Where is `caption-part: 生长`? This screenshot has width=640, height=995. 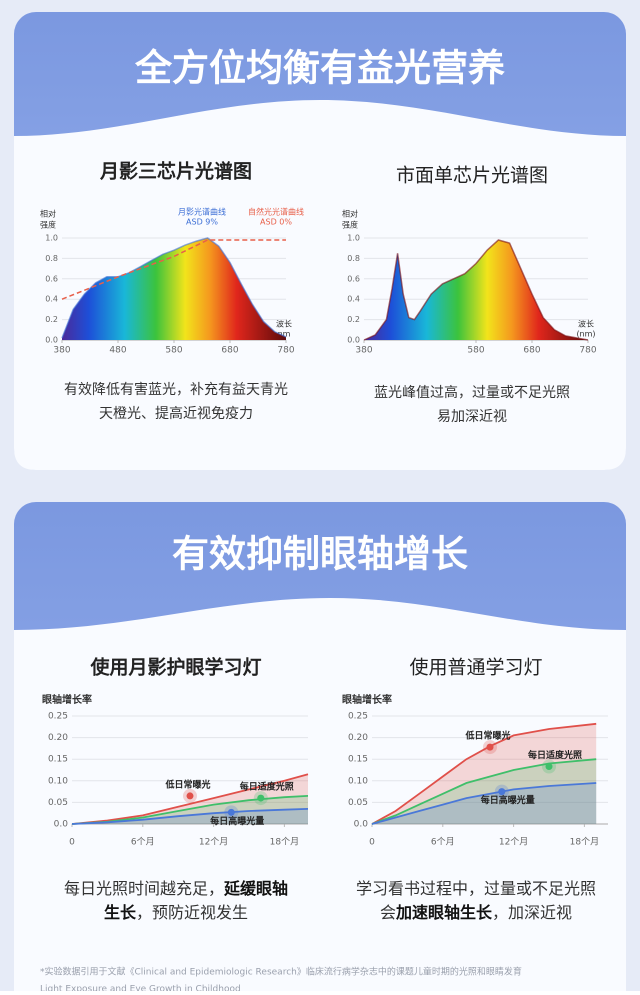 caption-part: 生长 is located at coordinates (120, 912).